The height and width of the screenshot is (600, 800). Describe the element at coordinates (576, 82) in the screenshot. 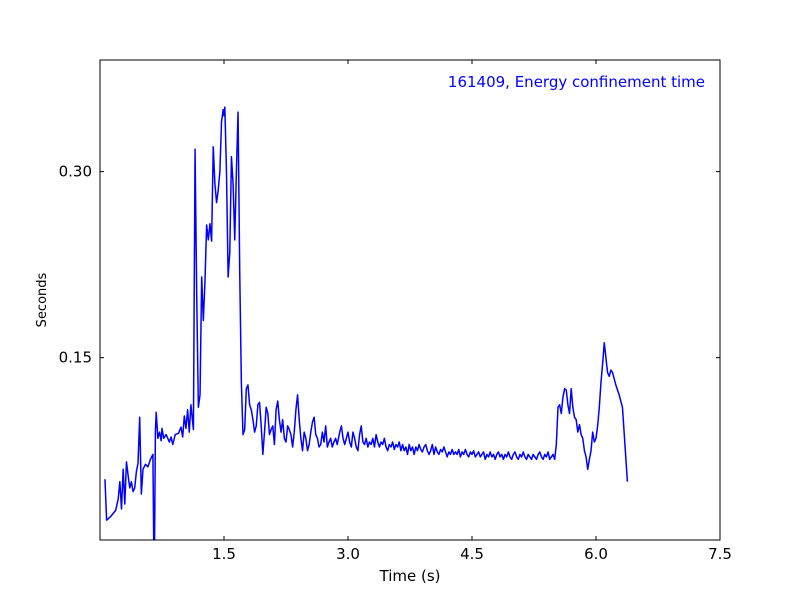

I see `chart-annotation: 161409, Energy confinement time` at that location.